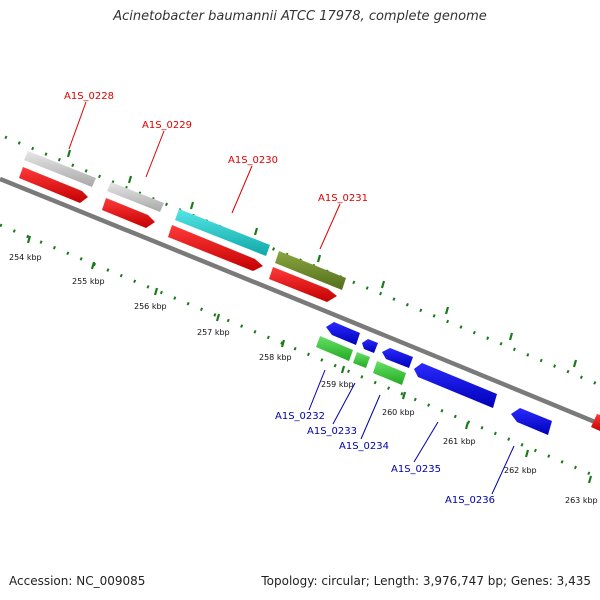 Image resolution: width=600 pixels, height=600 pixels. I want to click on forward-leaders, so click(204, 175).